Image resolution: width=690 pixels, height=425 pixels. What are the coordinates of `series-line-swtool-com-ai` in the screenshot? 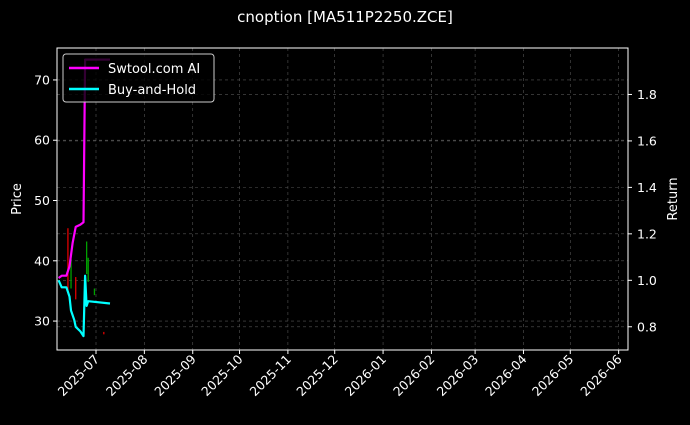 It's located at (83, 168).